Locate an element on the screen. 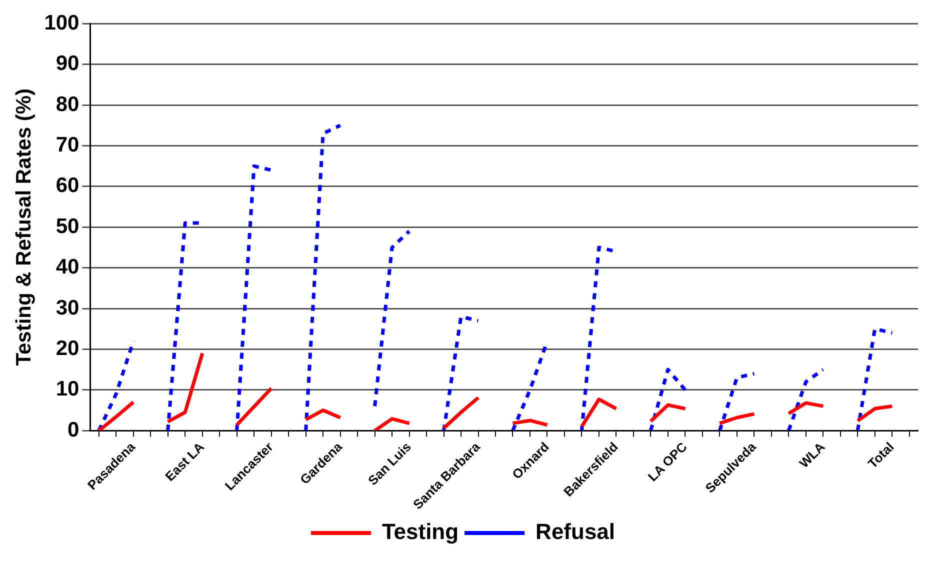 This screenshot has height=562, width=932. legend-label: Testing is located at coordinates (420, 531).